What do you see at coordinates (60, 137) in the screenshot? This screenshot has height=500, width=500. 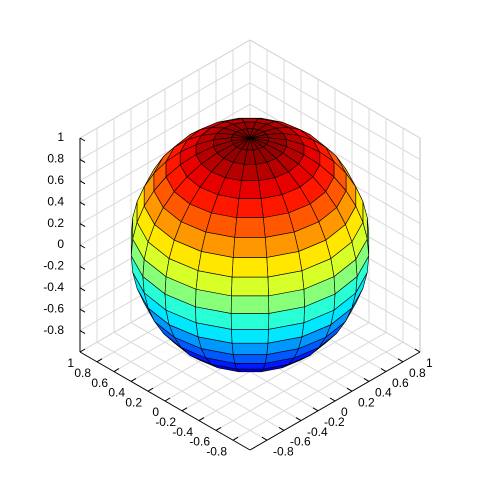 I see `z-tick-label: 1` at bounding box center [60, 137].